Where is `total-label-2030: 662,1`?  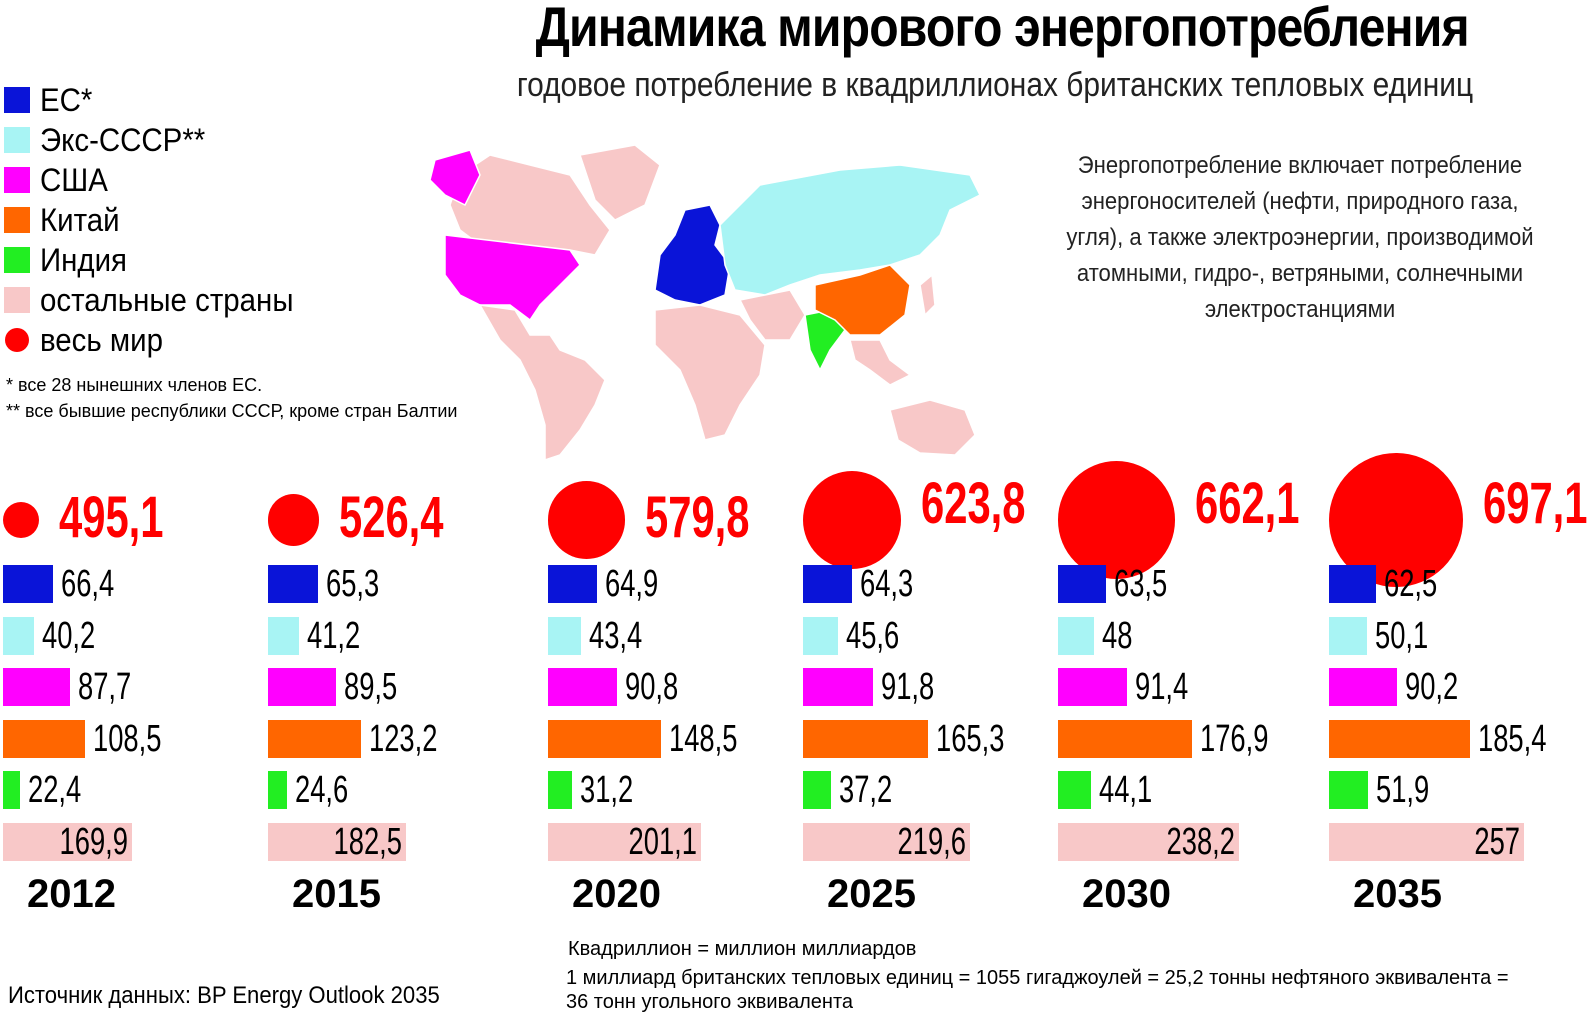
total-label-2030: 662,1 is located at coordinates (1247, 503).